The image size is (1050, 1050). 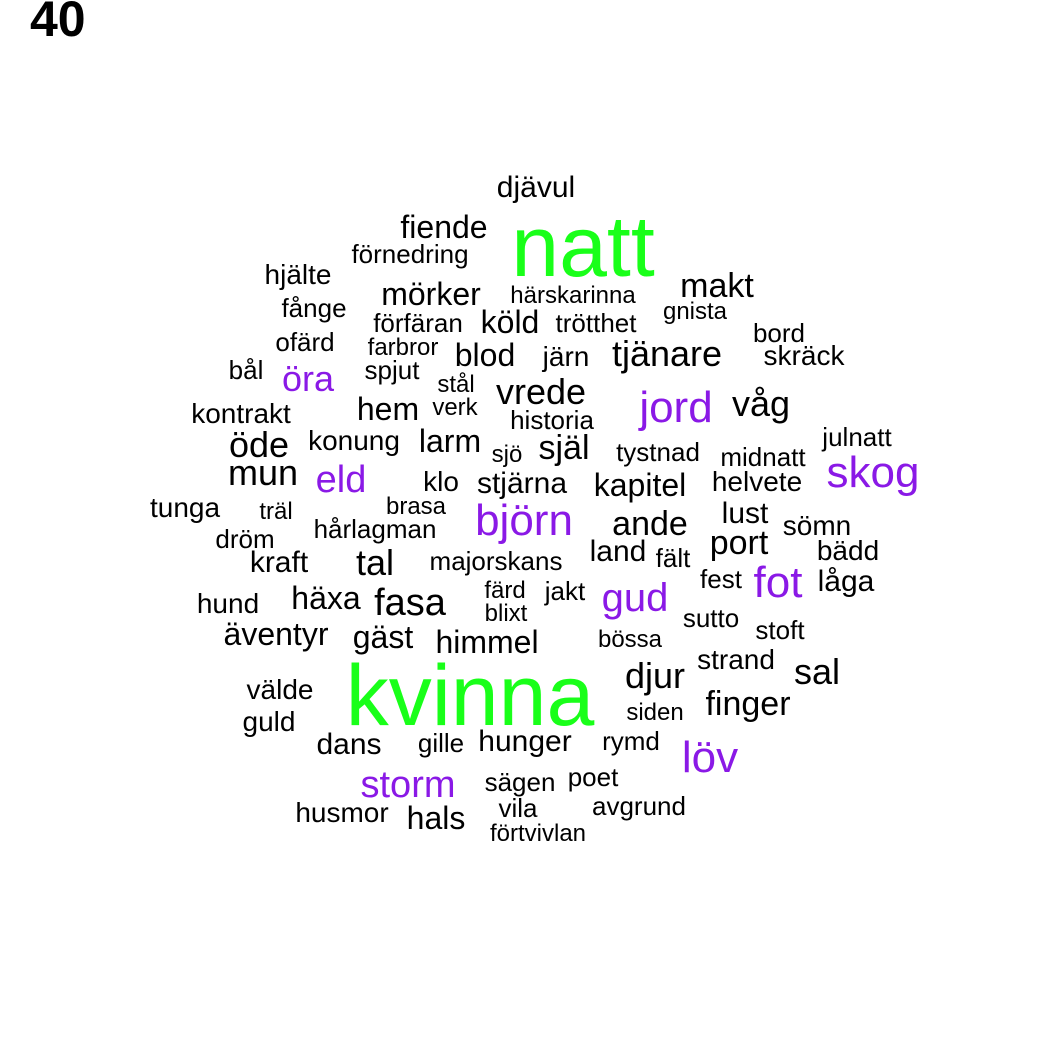 I want to click on word-cloud-word: gnista, so click(x=695, y=311).